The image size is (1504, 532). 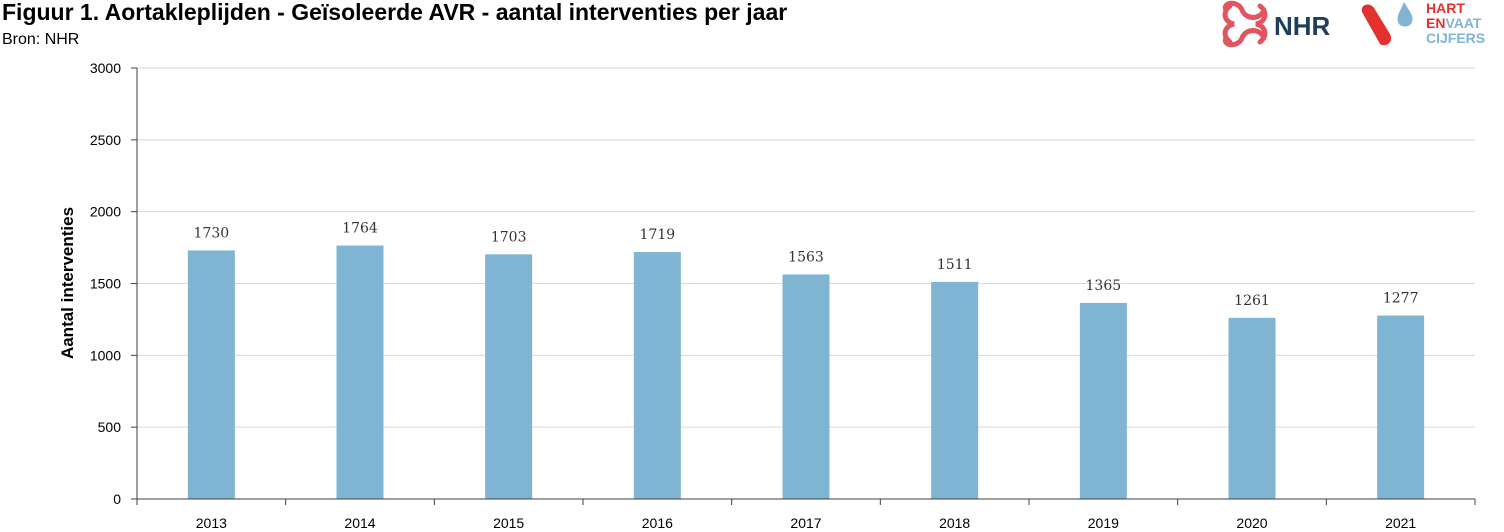 What do you see at coordinates (1405, 14) in the screenshot?
I see `water-drop-icon` at bounding box center [1405, 14].